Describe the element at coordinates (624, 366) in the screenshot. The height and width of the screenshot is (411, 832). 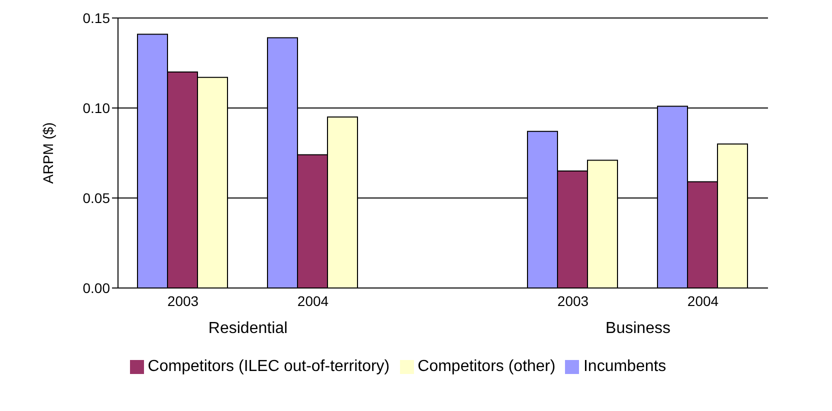
I see `legend-label: Incumbents` at that location.